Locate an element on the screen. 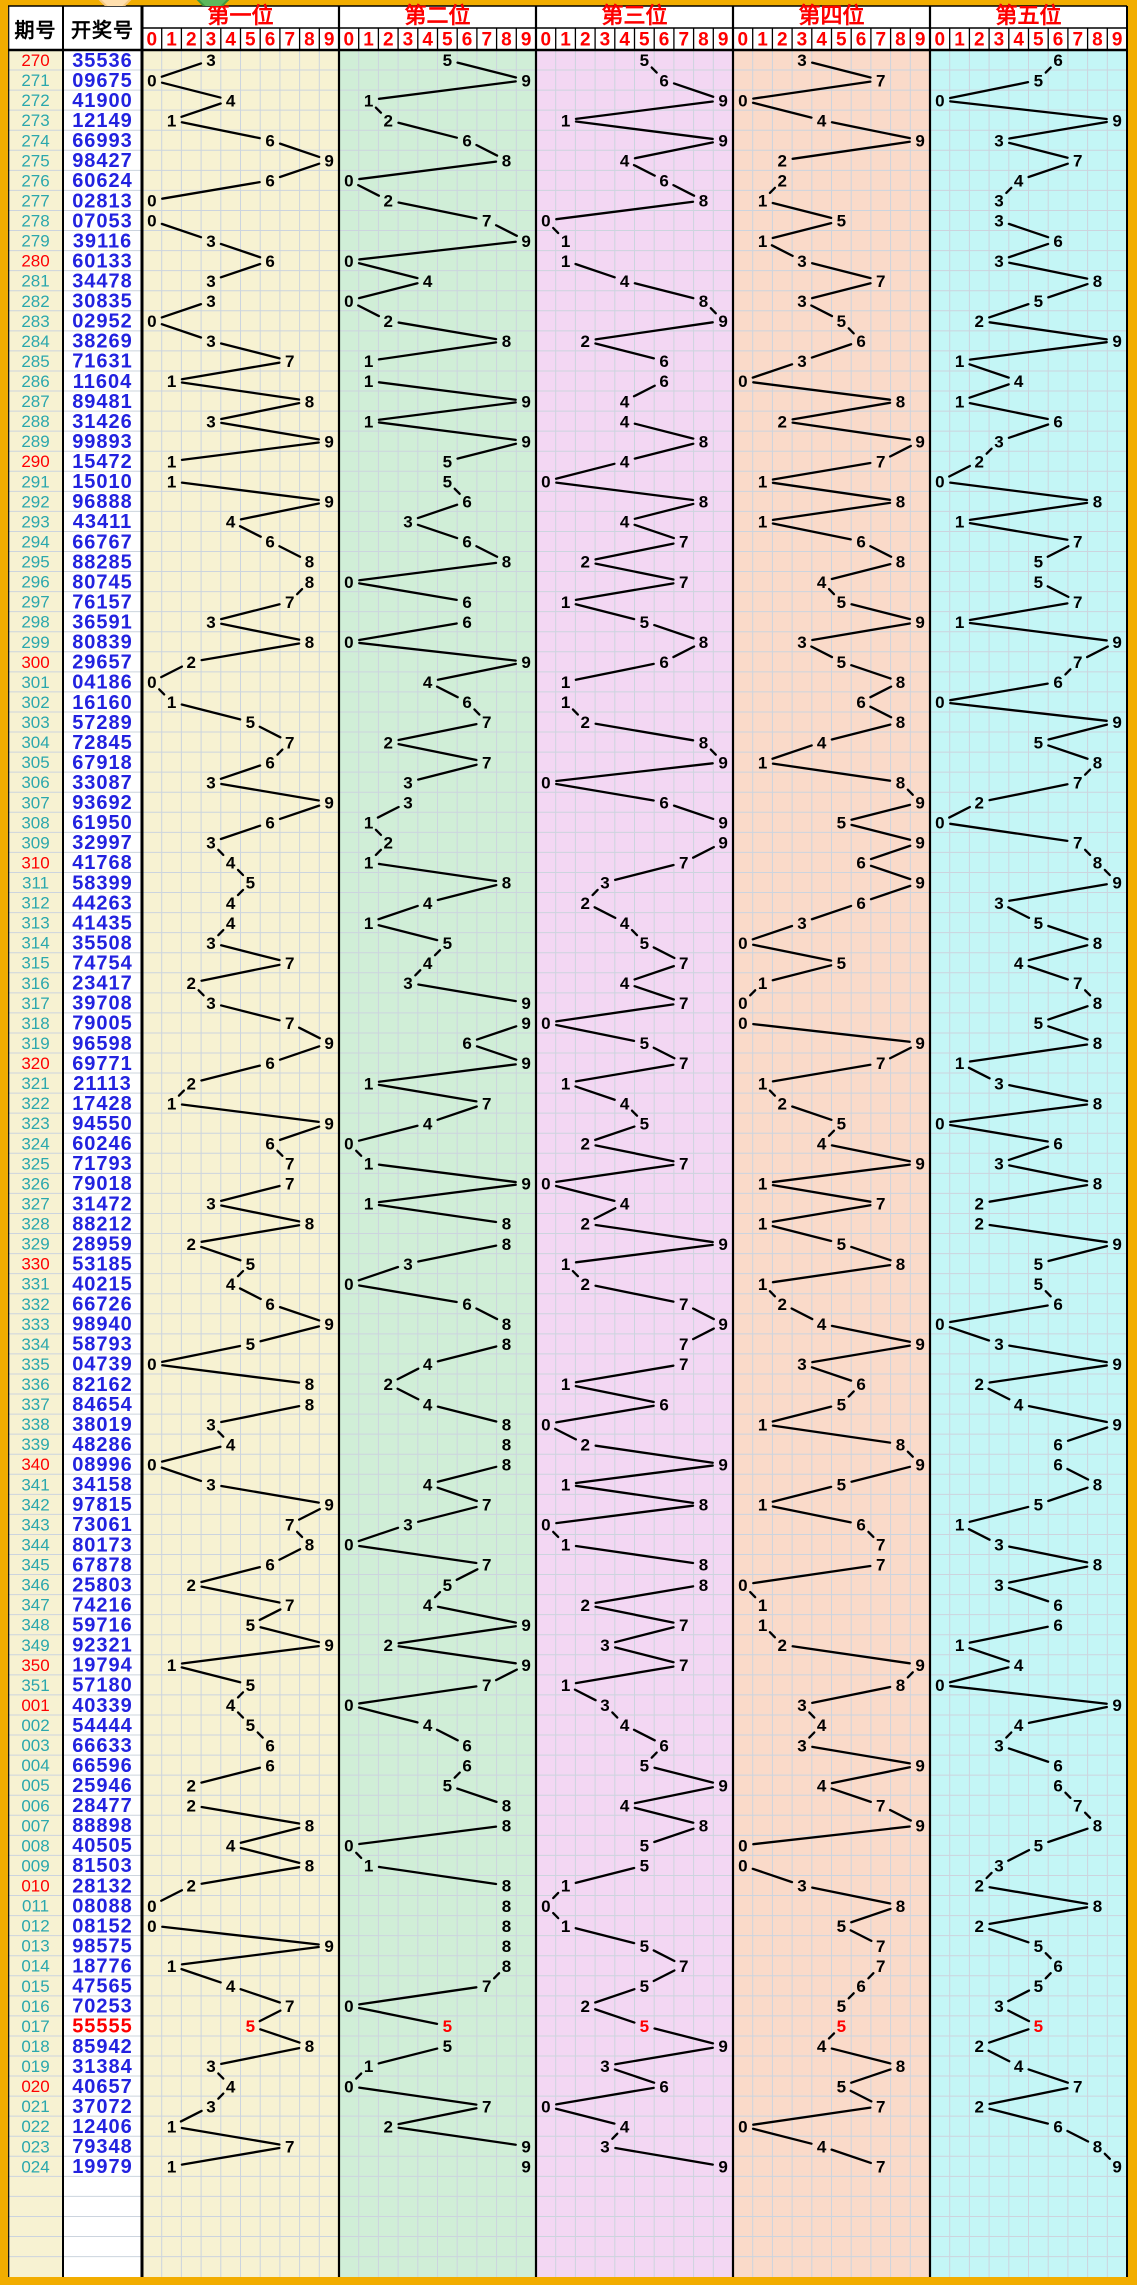  winning-number: 82162 is located at coordinates (102, 1385).